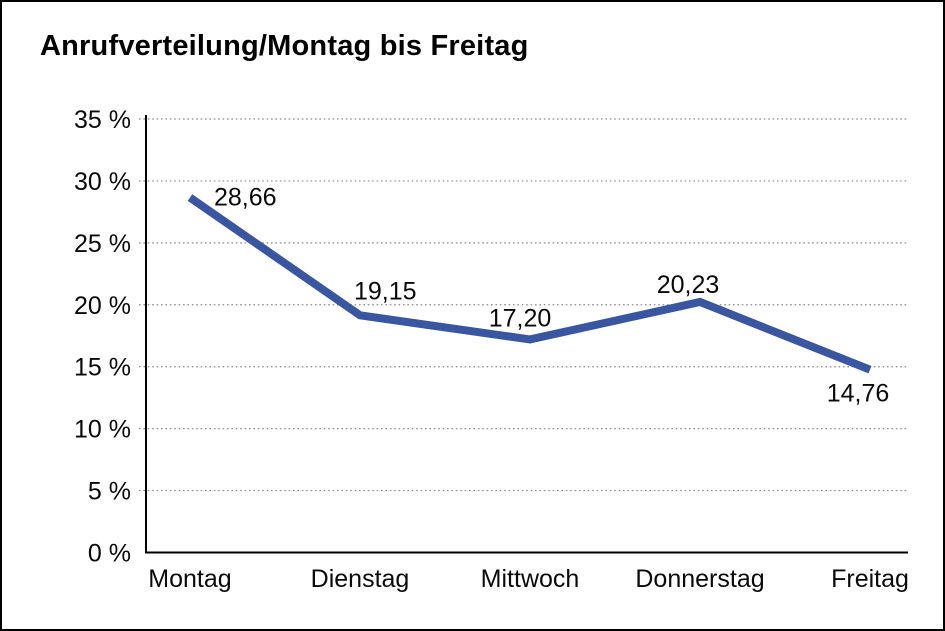  What do you see at coordinates (102, 368) in the screenshot?
I see `y-tick-label: 15 %` at bounding box center [102, 368].